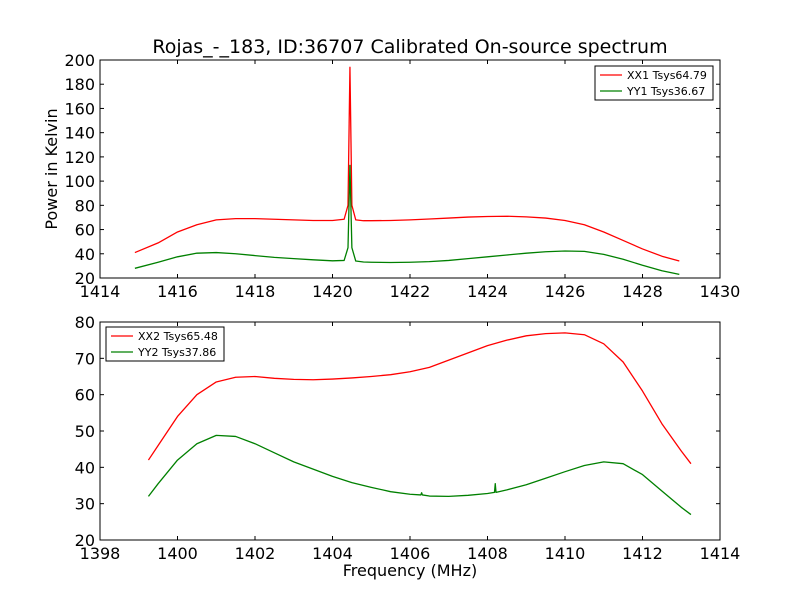 This screenshot has width=800, height=604. Describe the element at coordinates (667, 75) in the screenshot. I see `top-legend-label-xx1: XX1 Tsys64.79` at that location.